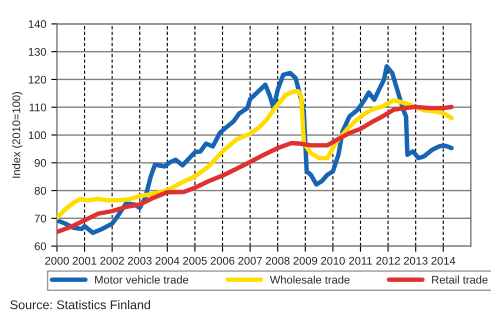 The width and height of the screenshot is (491, 323). I want to click on legend-label: Motor vehicle trade, so click(141, 280).